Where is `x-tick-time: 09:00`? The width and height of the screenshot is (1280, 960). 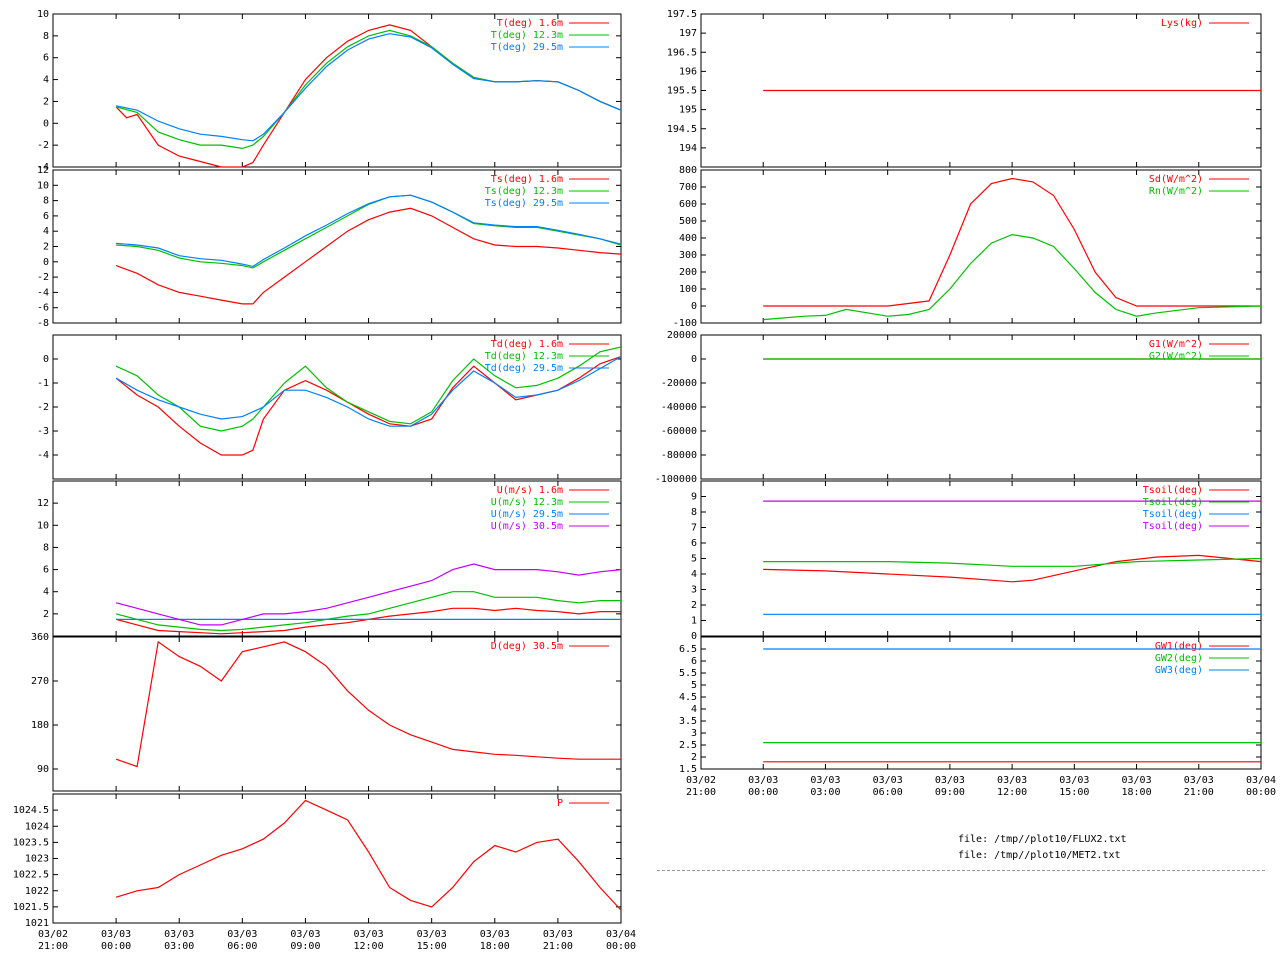
x-tick-time: 09:00 is located at coordinates (950, 792).